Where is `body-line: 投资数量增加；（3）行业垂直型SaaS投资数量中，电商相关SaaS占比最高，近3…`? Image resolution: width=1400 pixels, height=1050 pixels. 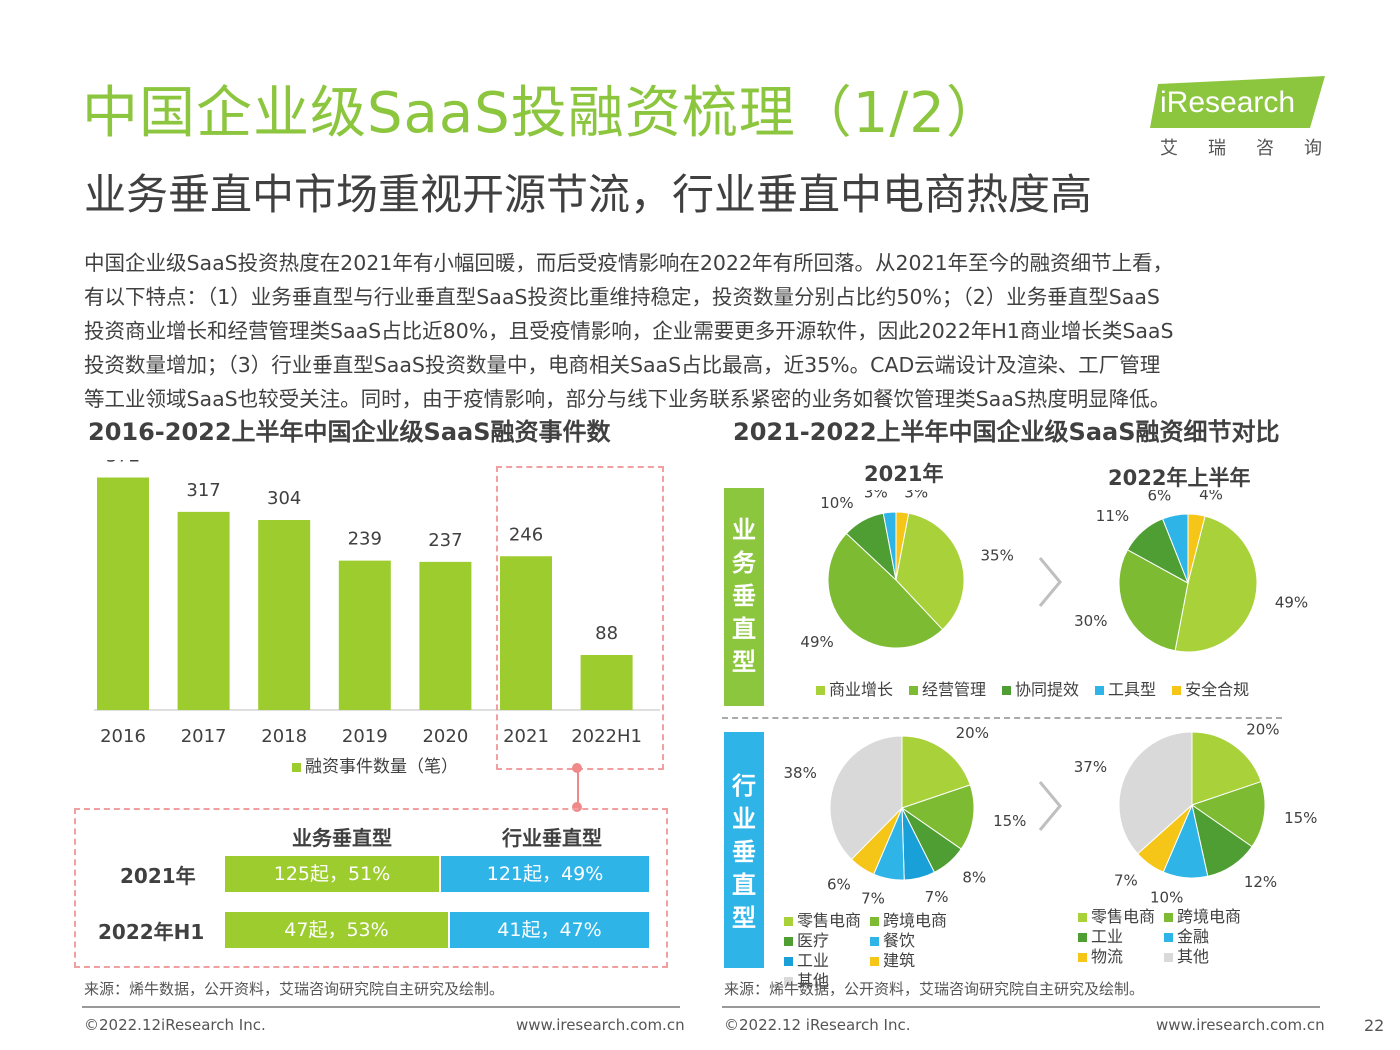 body-line: 投资数量增加；（3）行业垂直型SaaS投资数量中，电商相关SaaS占比最高，近3… is located at coordinates (622, 365).